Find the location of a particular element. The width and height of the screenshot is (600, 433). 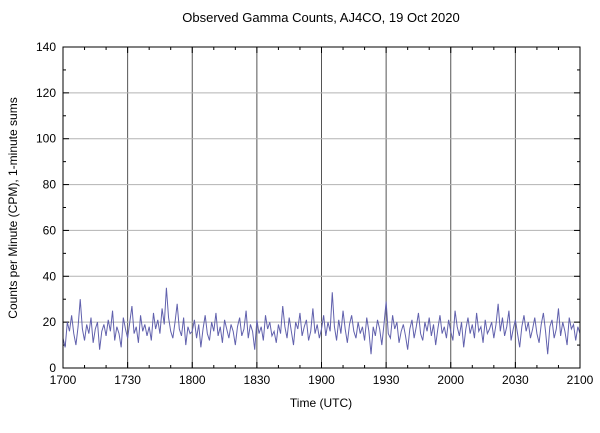

x-tick-label: 1900 is located at coordinates (321, 380).